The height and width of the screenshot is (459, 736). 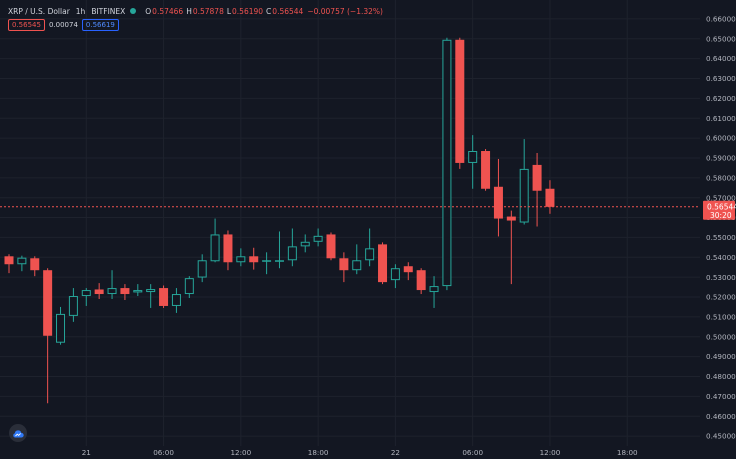 I want to click on price-tick-label: 0.51000, so click(x=721, y=316).